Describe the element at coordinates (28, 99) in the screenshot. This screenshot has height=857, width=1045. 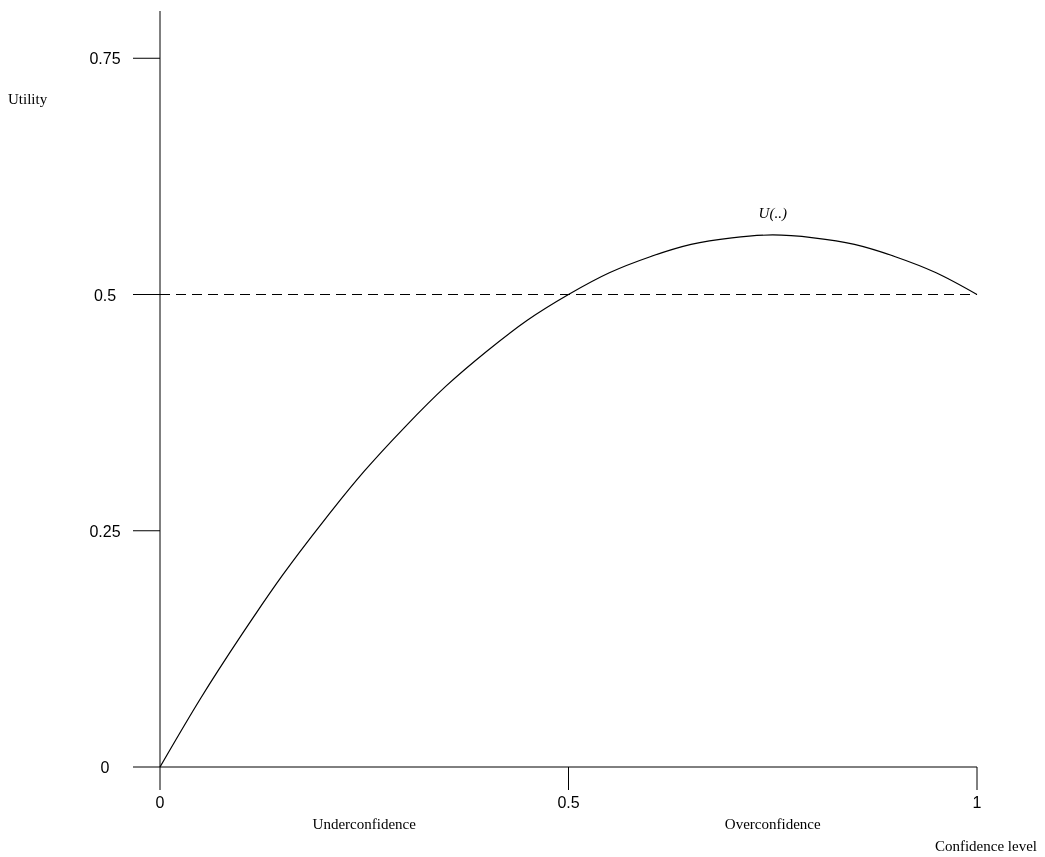
I see `y-axis-title: Utility` at that location.